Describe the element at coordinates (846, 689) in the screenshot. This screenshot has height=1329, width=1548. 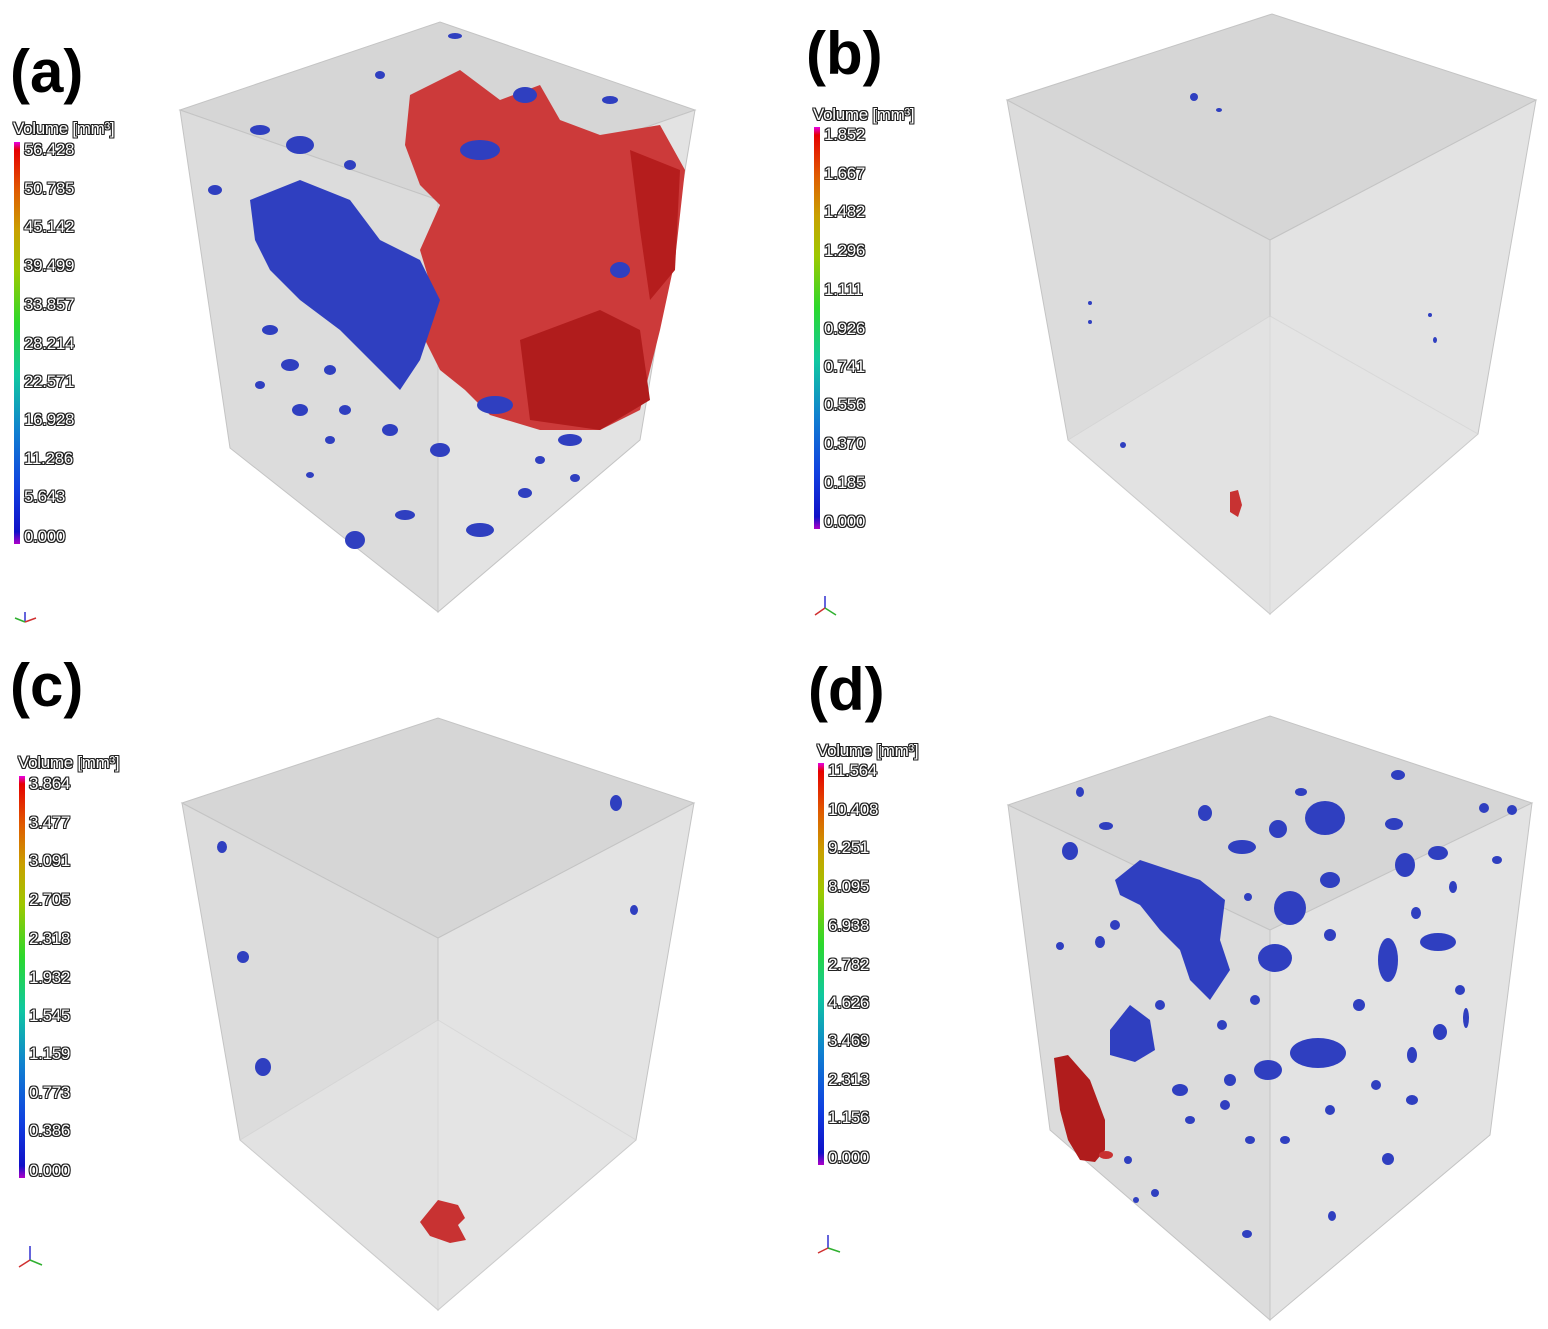
I see `panel-label-d: (d)` at that location.